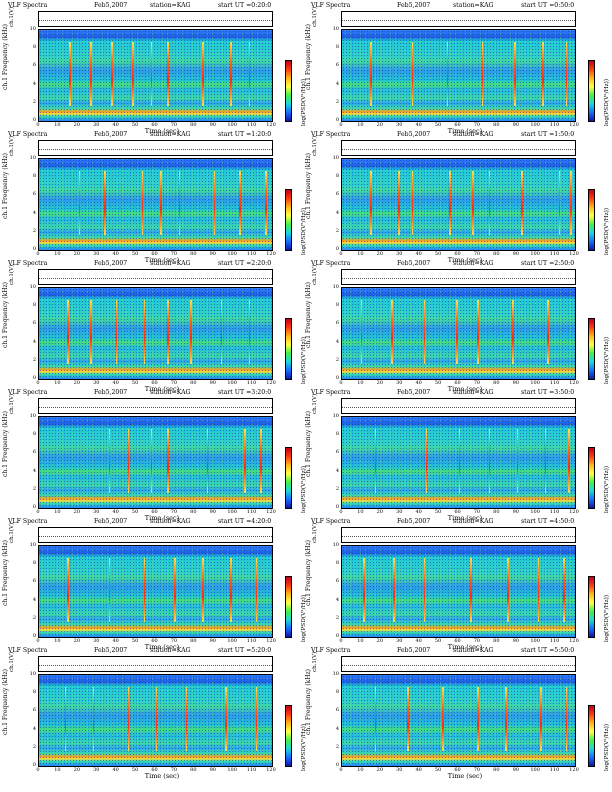  Describe the element at coordinates (607, 618) in the screenshot. I see `colorbar-label: log(PSD(V²/Hz))` at that location.